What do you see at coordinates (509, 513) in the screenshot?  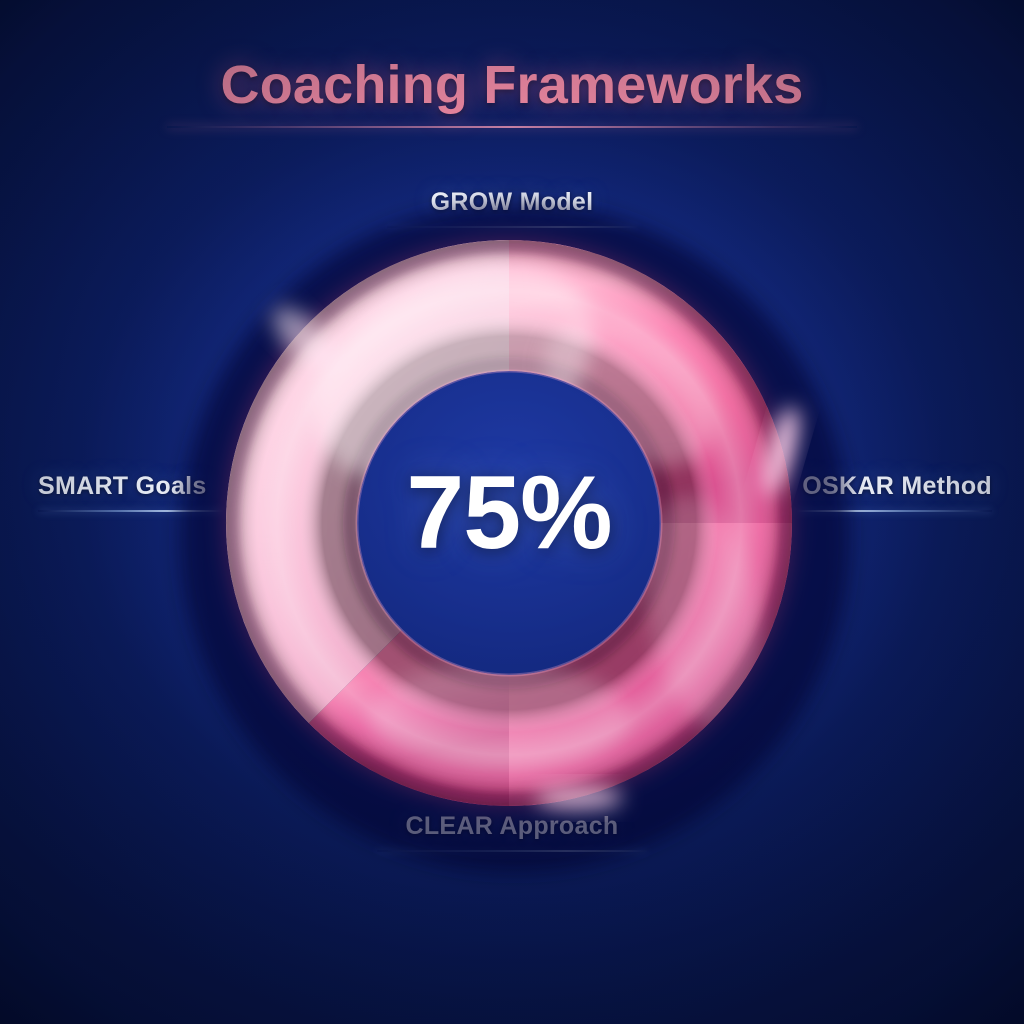 I see `center-percentage: 75%` at bounding box center [509, 513].